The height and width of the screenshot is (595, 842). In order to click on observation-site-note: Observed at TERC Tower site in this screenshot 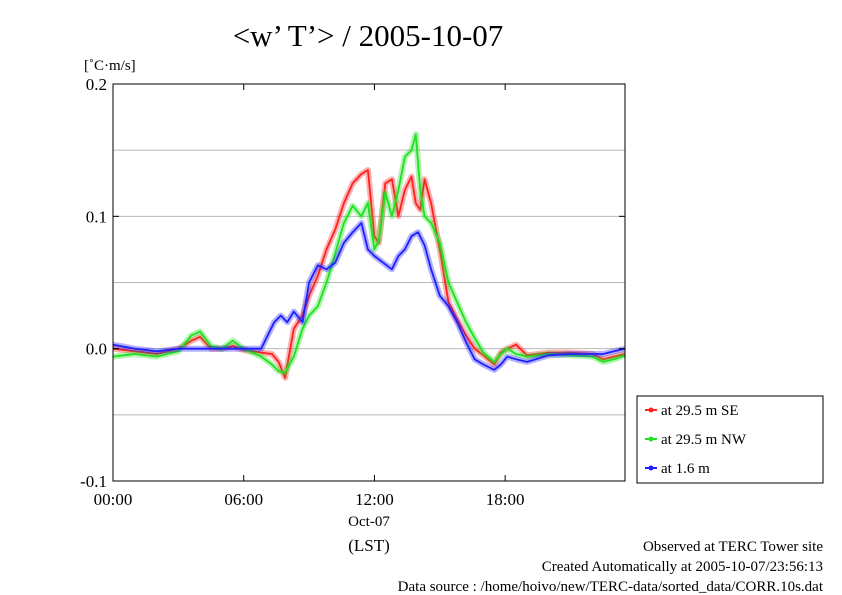, I will do `click(733, 547)`.